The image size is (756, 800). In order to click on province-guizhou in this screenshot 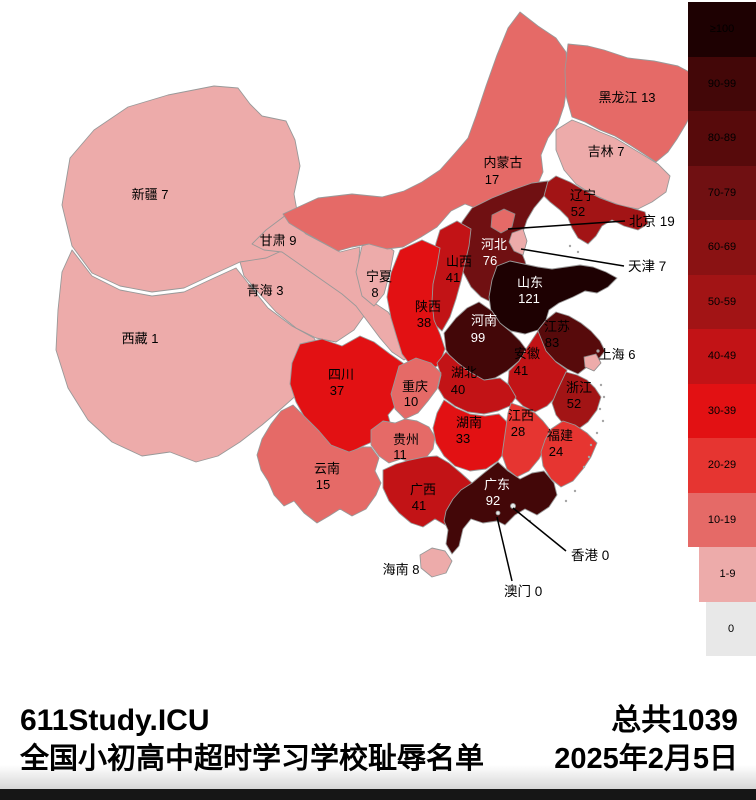, I will do `click(403, 441)`.